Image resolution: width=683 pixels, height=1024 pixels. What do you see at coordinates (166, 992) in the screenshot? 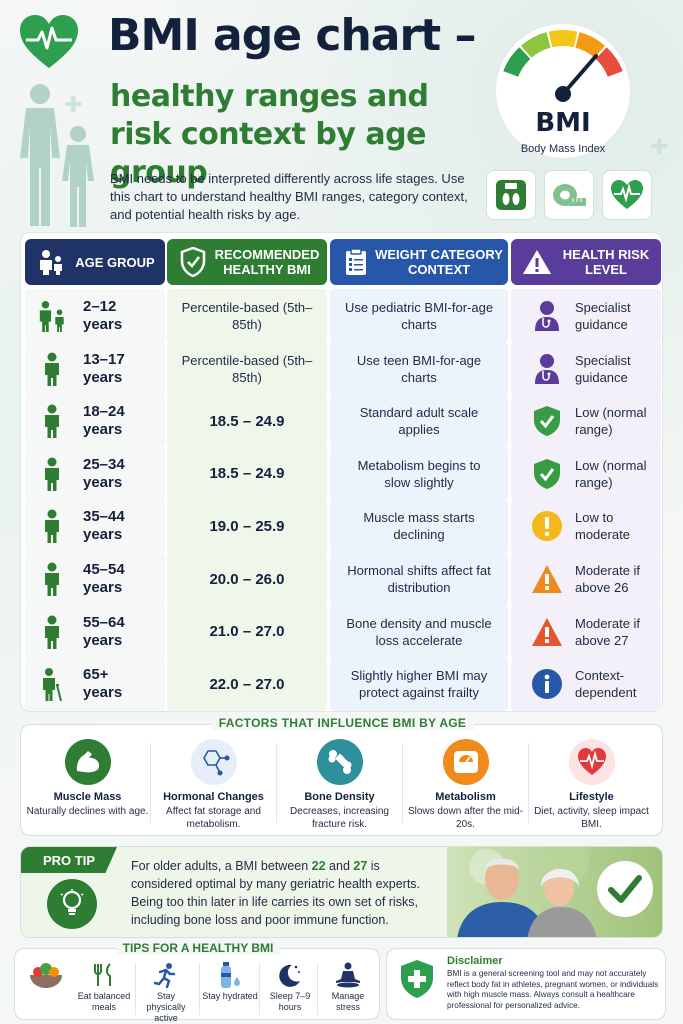
I see `tip-item: Stay physically active` at bounding box center [166, 992].